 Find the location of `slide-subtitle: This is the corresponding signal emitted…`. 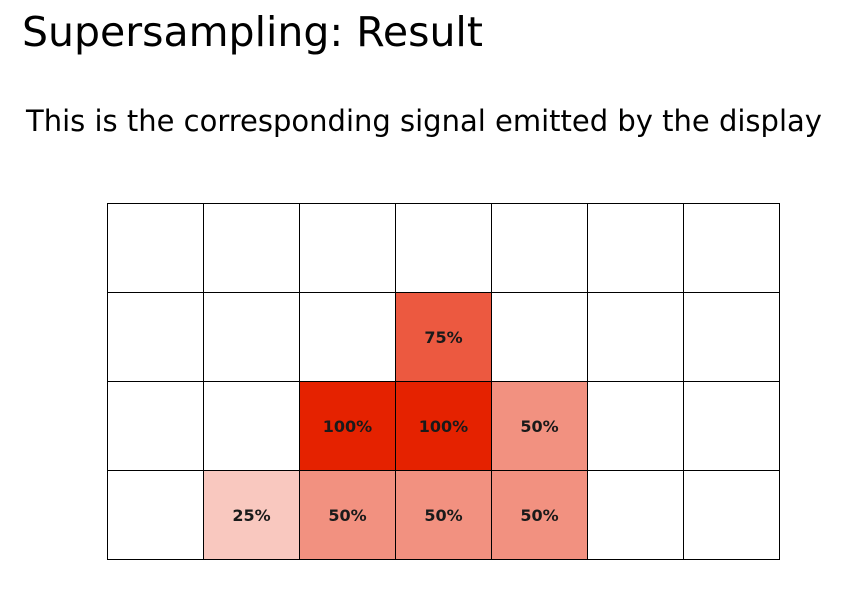

slide-subtitle: This is the corresponding signal emitted… is located at coordinates (424, 121).